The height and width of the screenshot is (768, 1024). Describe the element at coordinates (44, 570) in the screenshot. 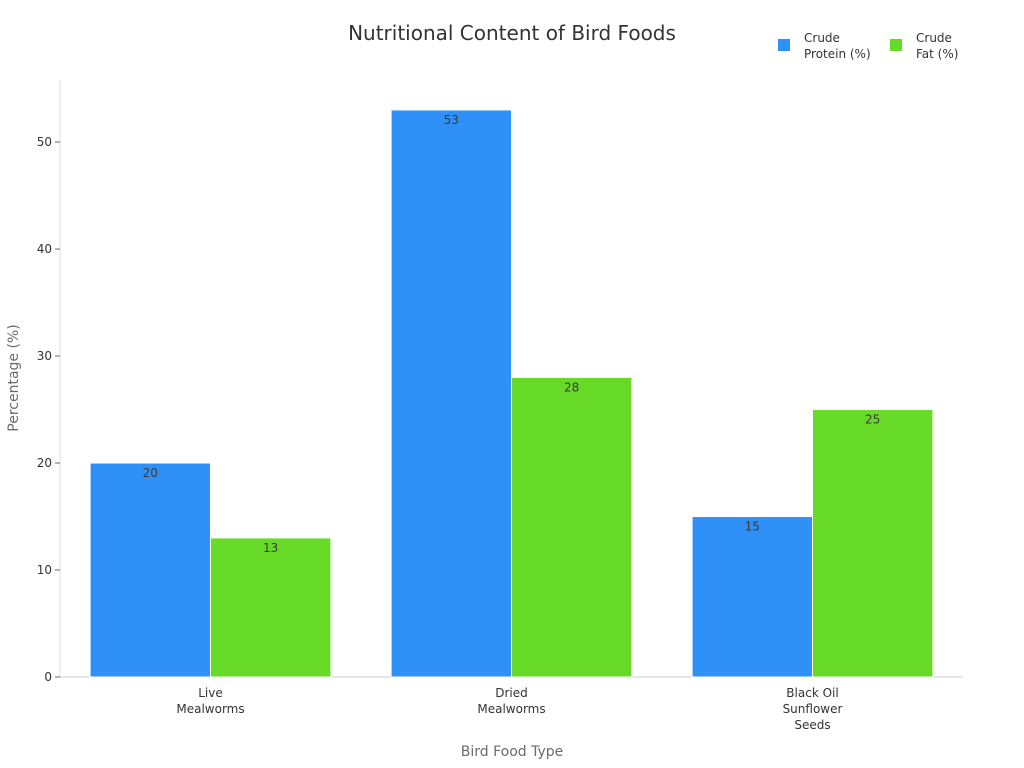

I see `y-tick-label: 10` at that location.